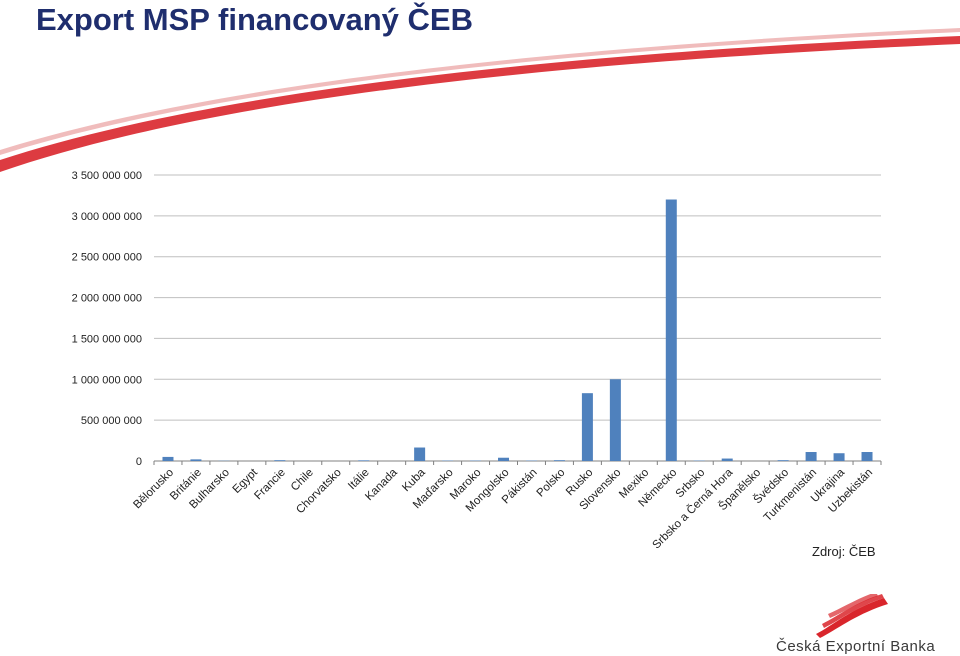 The height and width of the screenshot is (656, 960). Describe the element at coordinates (107, 339) in the screenshot. I see `y-tick-label: 1 500 000 000` at that location.